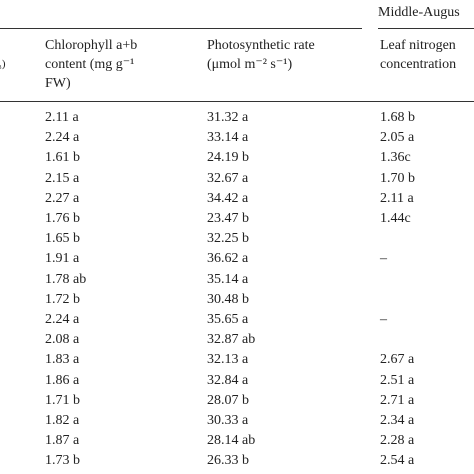 The width and height of the screenshot is (474, 474). What do you see at coordinates (62, 239) in the screenshot?
I see `table-cell: 1.65 b` at bounding box center [62, 239].